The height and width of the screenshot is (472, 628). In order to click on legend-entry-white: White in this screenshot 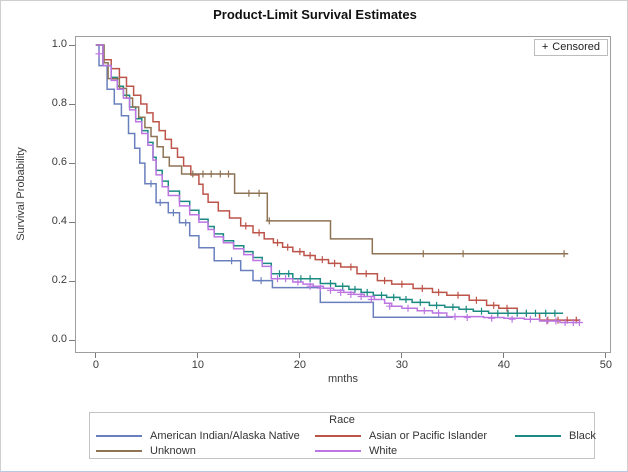, I will do `click(356, 450)`.